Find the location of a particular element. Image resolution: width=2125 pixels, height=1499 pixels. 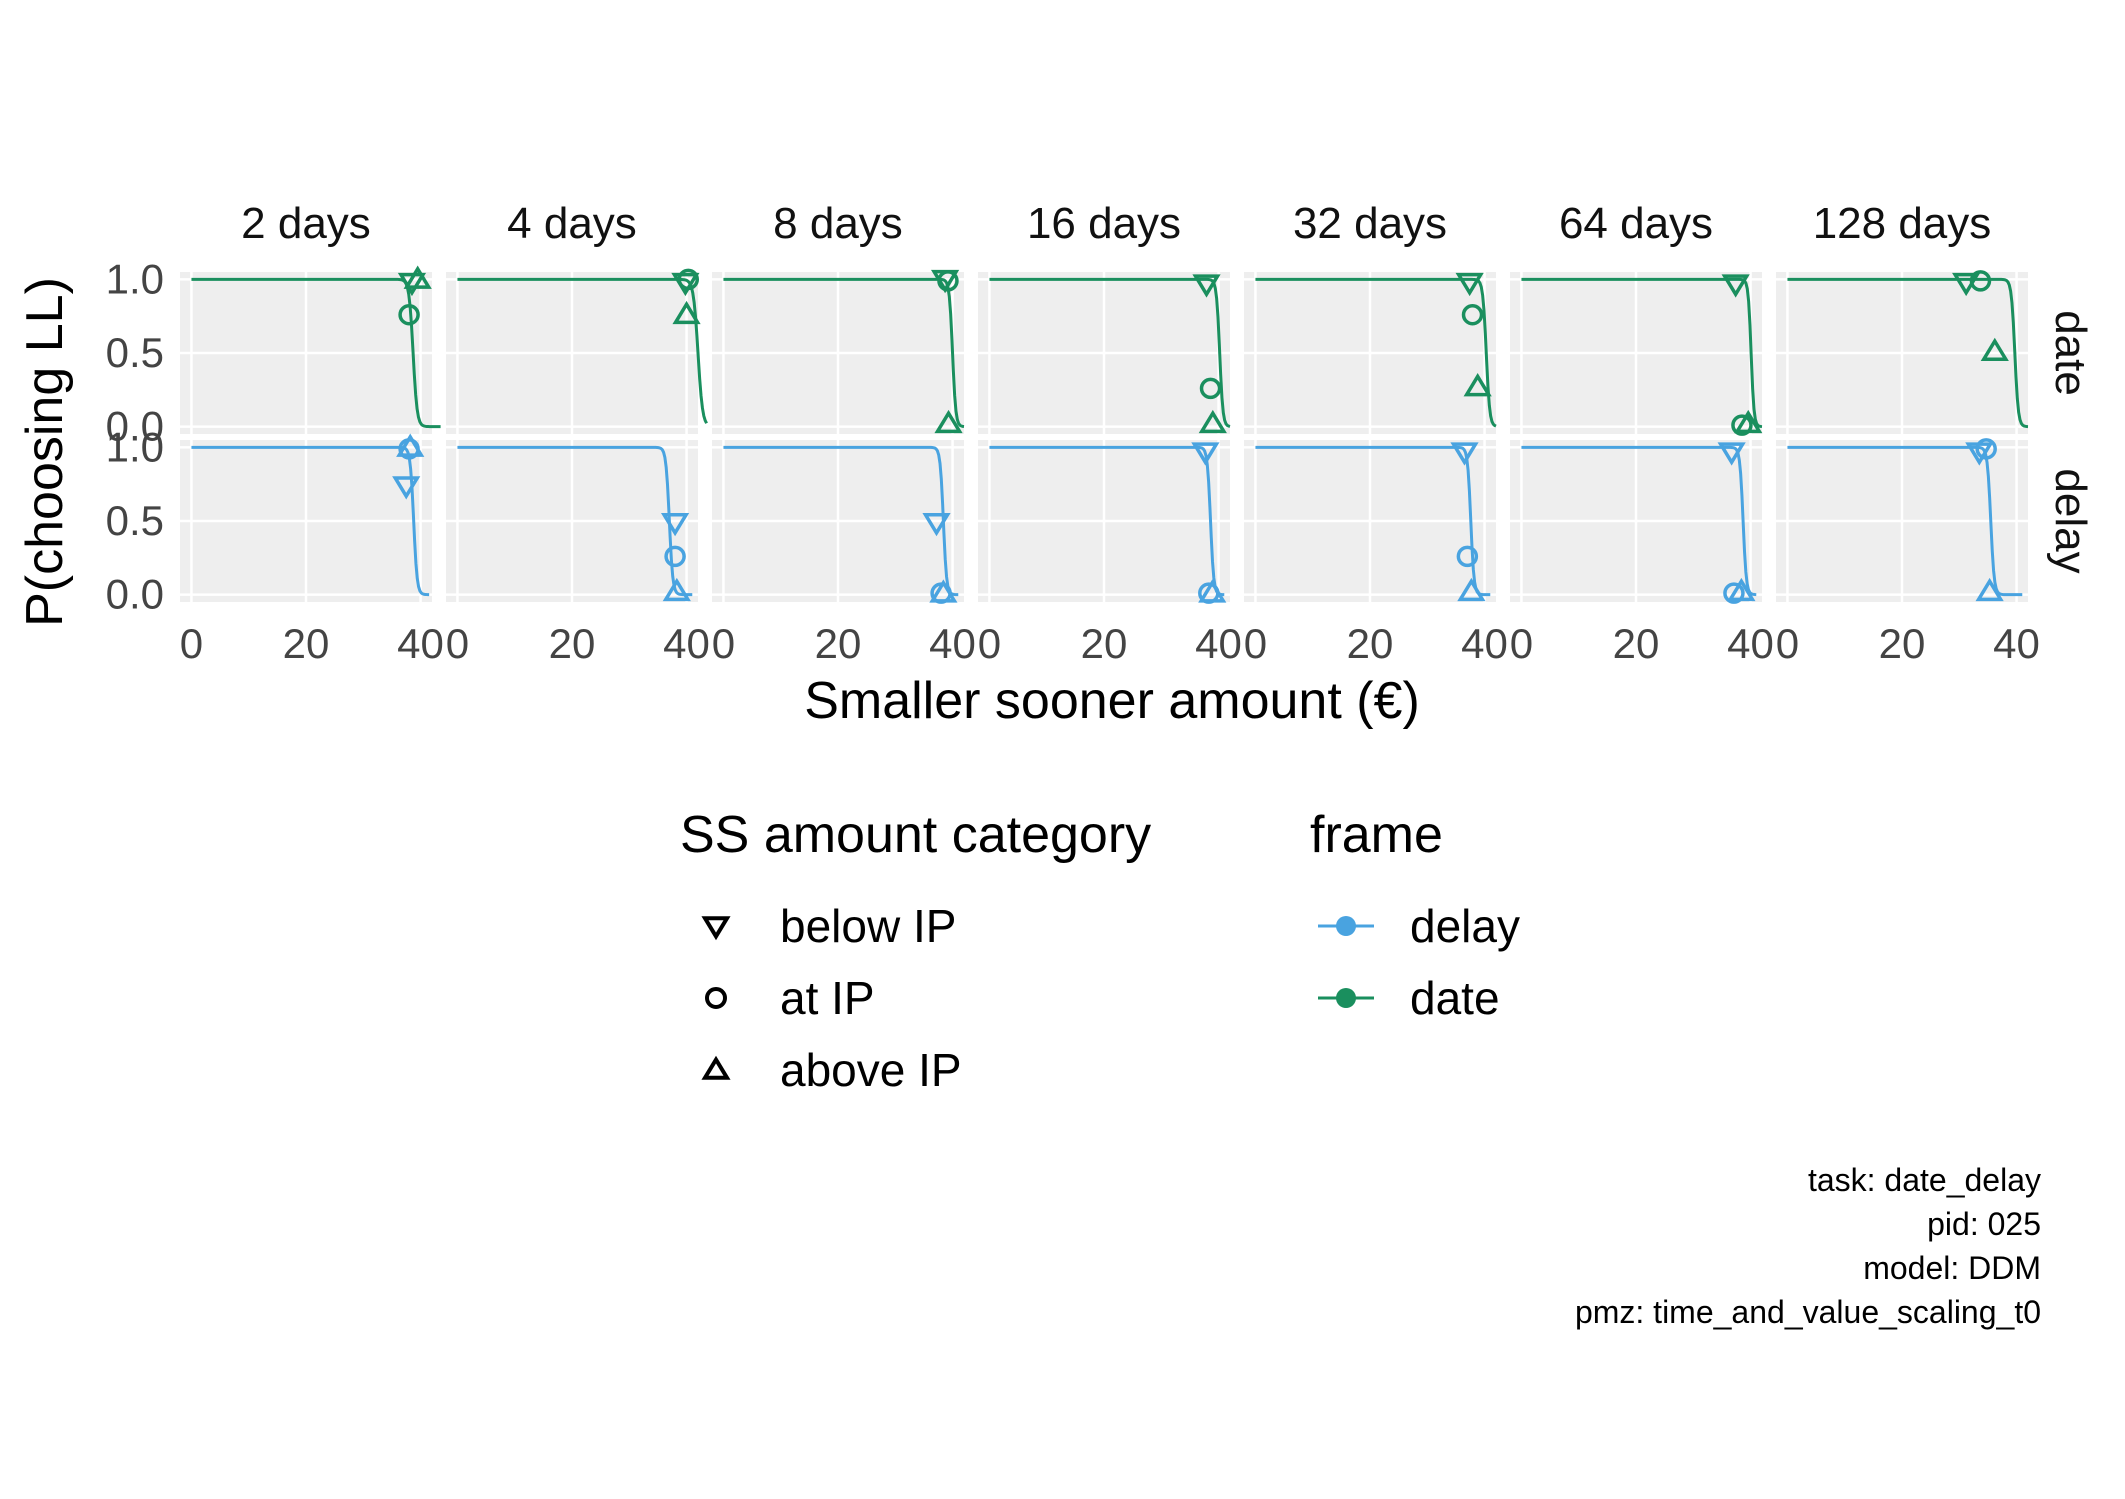

legend-frame-title: frame is located at coordinates (1376, 835).